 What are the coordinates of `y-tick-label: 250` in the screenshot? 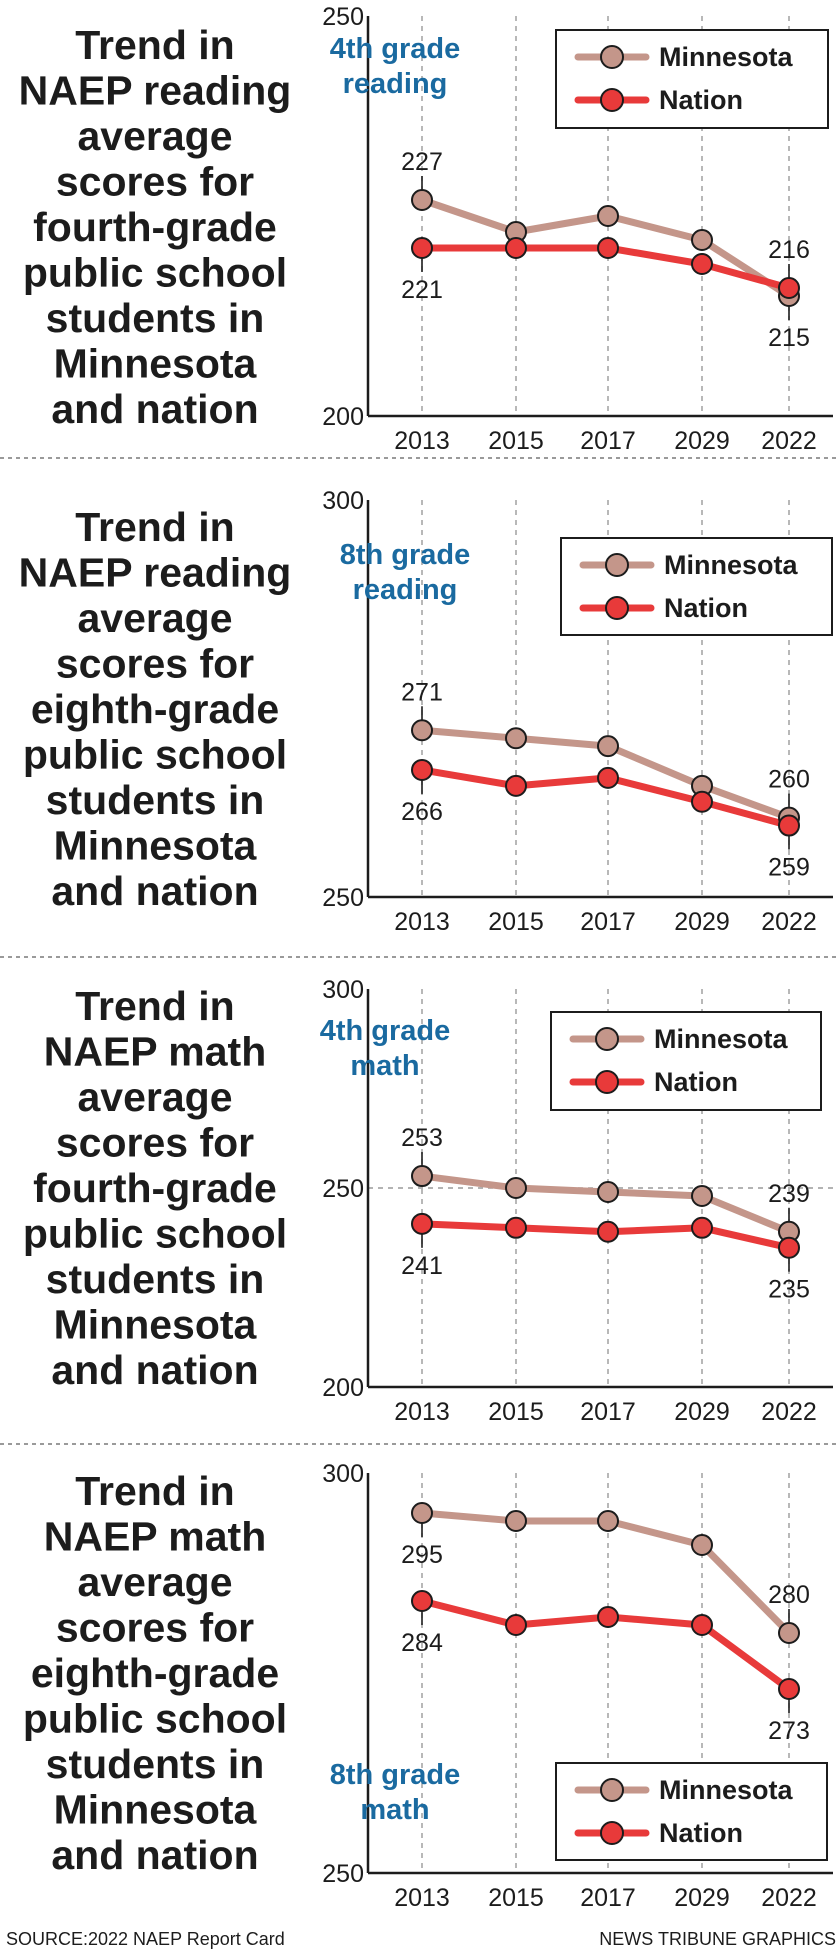 It's located at (343, 1874).